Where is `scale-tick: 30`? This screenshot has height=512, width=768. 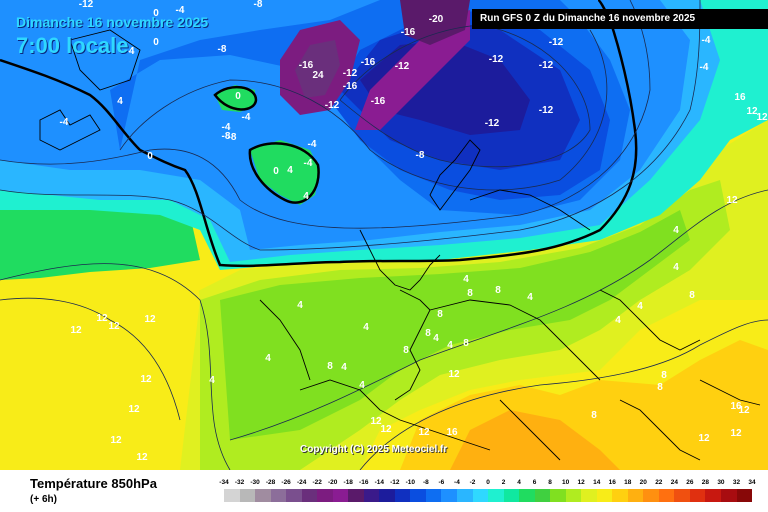
scale-tick: 30 is located at coordinates (721, 482).